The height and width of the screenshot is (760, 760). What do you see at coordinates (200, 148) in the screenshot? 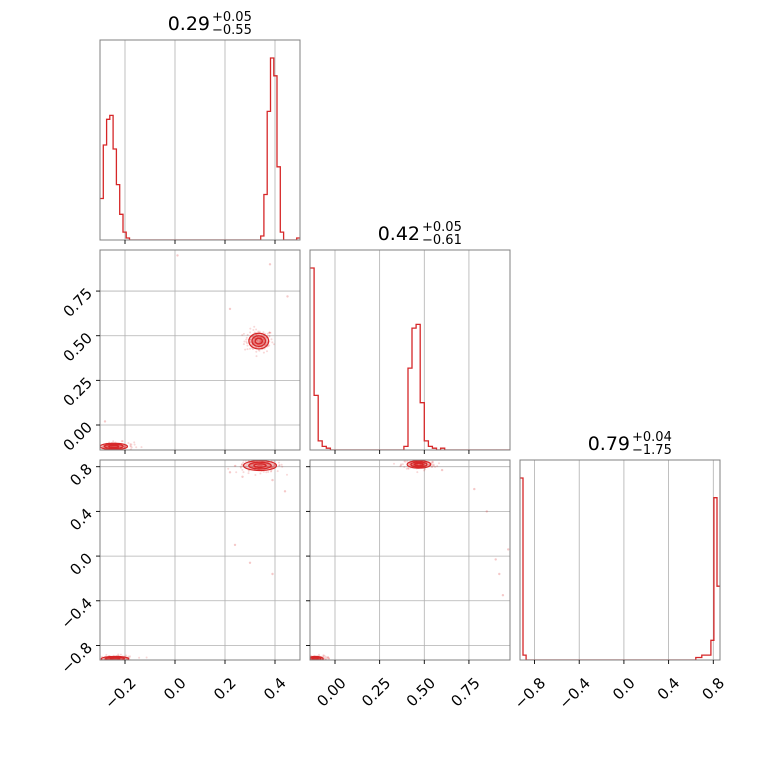
I see `histogram-step-line` at bounding box center [200, 148].